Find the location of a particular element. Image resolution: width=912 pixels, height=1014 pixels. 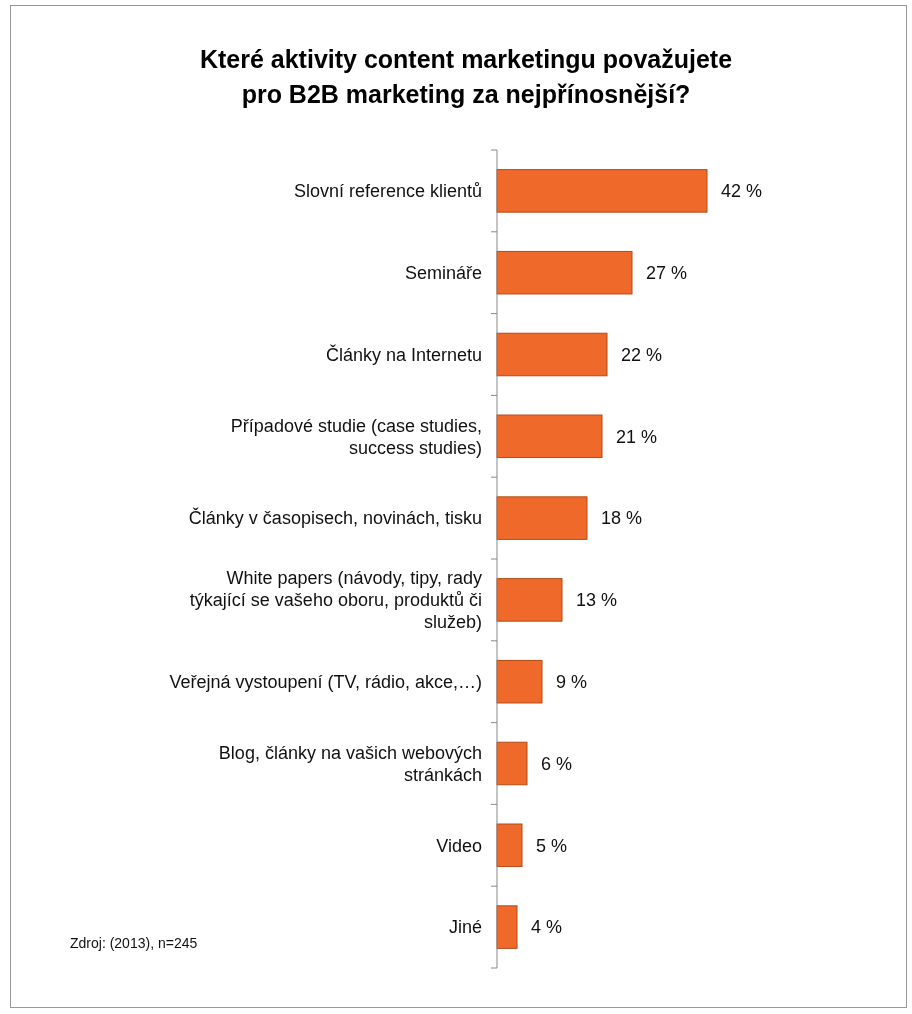

y-tick-label: Blog, články na vašich webových stránkách is located at coordinates (350, 763).